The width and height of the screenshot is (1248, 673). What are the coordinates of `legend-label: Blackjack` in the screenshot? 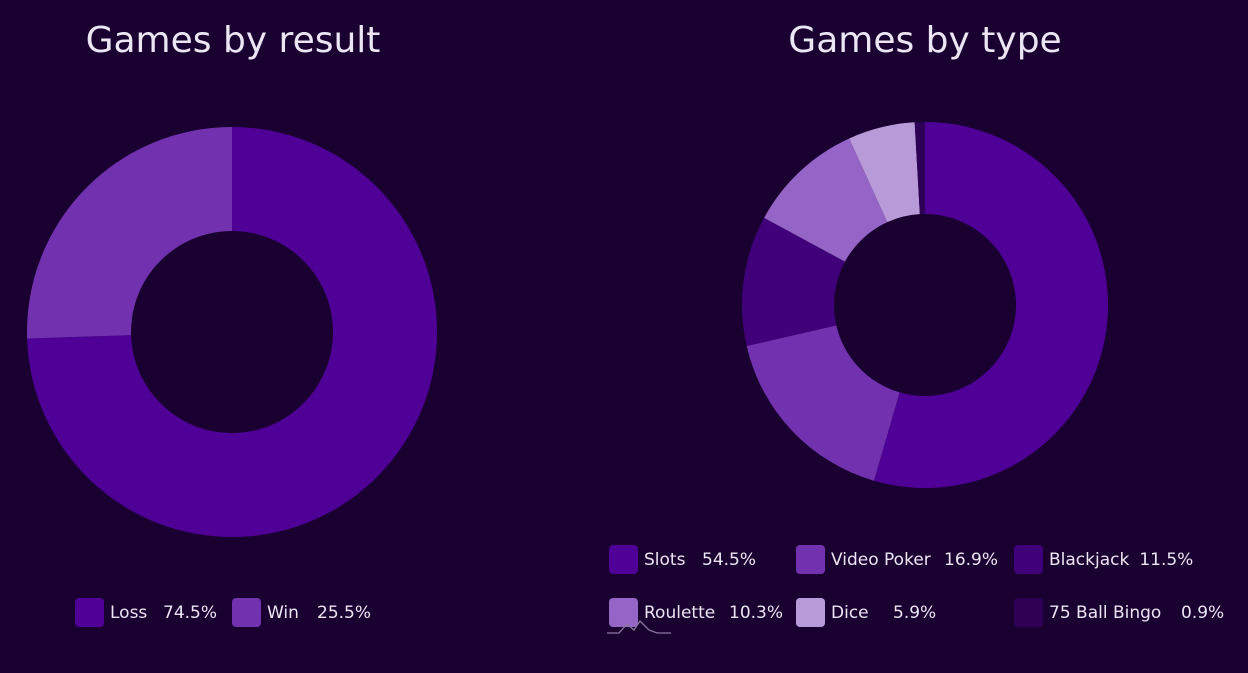 It's located at (1089, 559).